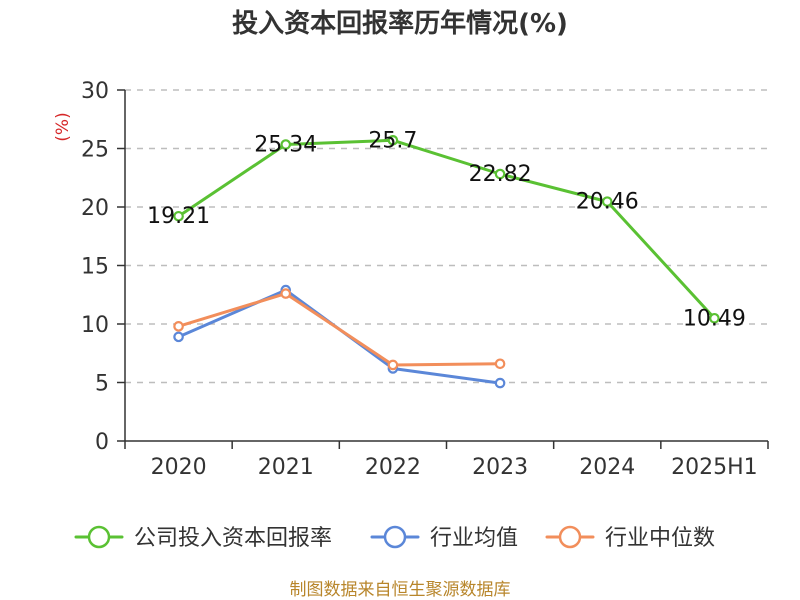 Image resolution: width=800 pixels, height=600 pixels. What do you see at coordinates (102, 384) in the screenshot?
I see `y-tick-label-5: 5` at bounding box center [102, 384].